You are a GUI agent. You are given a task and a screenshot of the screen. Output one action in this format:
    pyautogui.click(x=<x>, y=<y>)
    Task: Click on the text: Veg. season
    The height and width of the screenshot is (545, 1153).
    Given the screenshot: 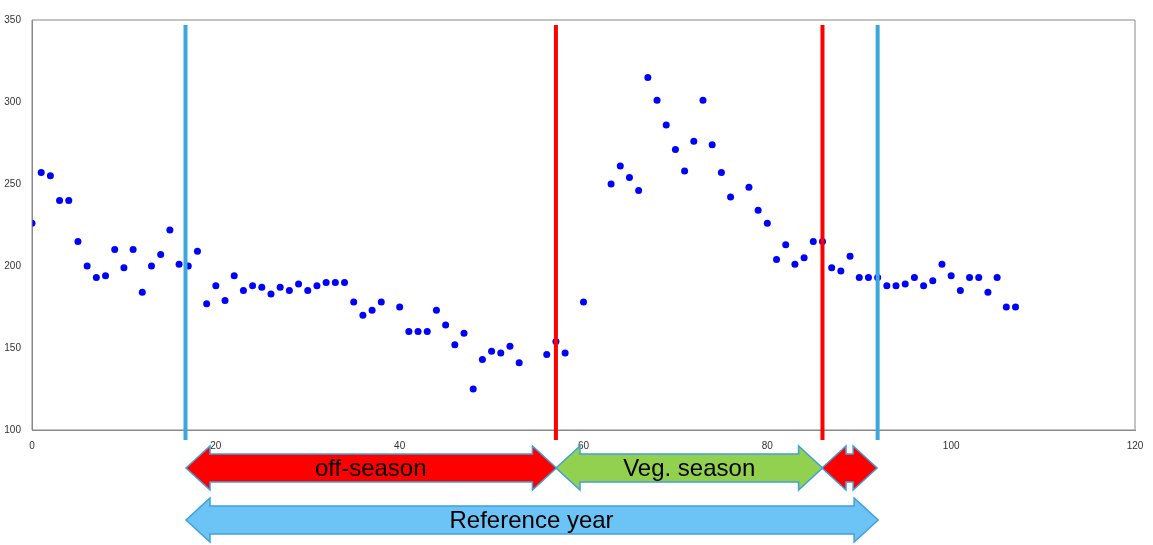 What is the action you would take?
    pyautogui.click(x=689, y=468)
    